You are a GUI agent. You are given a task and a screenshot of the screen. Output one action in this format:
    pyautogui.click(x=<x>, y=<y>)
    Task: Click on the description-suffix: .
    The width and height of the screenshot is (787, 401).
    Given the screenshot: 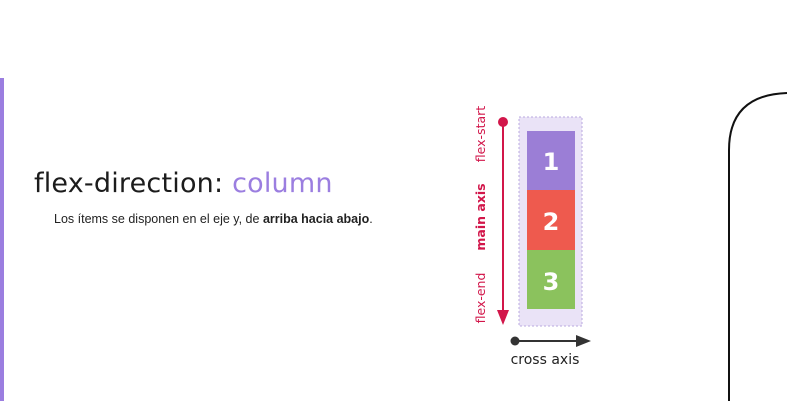 What is the action you would take?
    pyautogui.click(x=371, y=219)
    